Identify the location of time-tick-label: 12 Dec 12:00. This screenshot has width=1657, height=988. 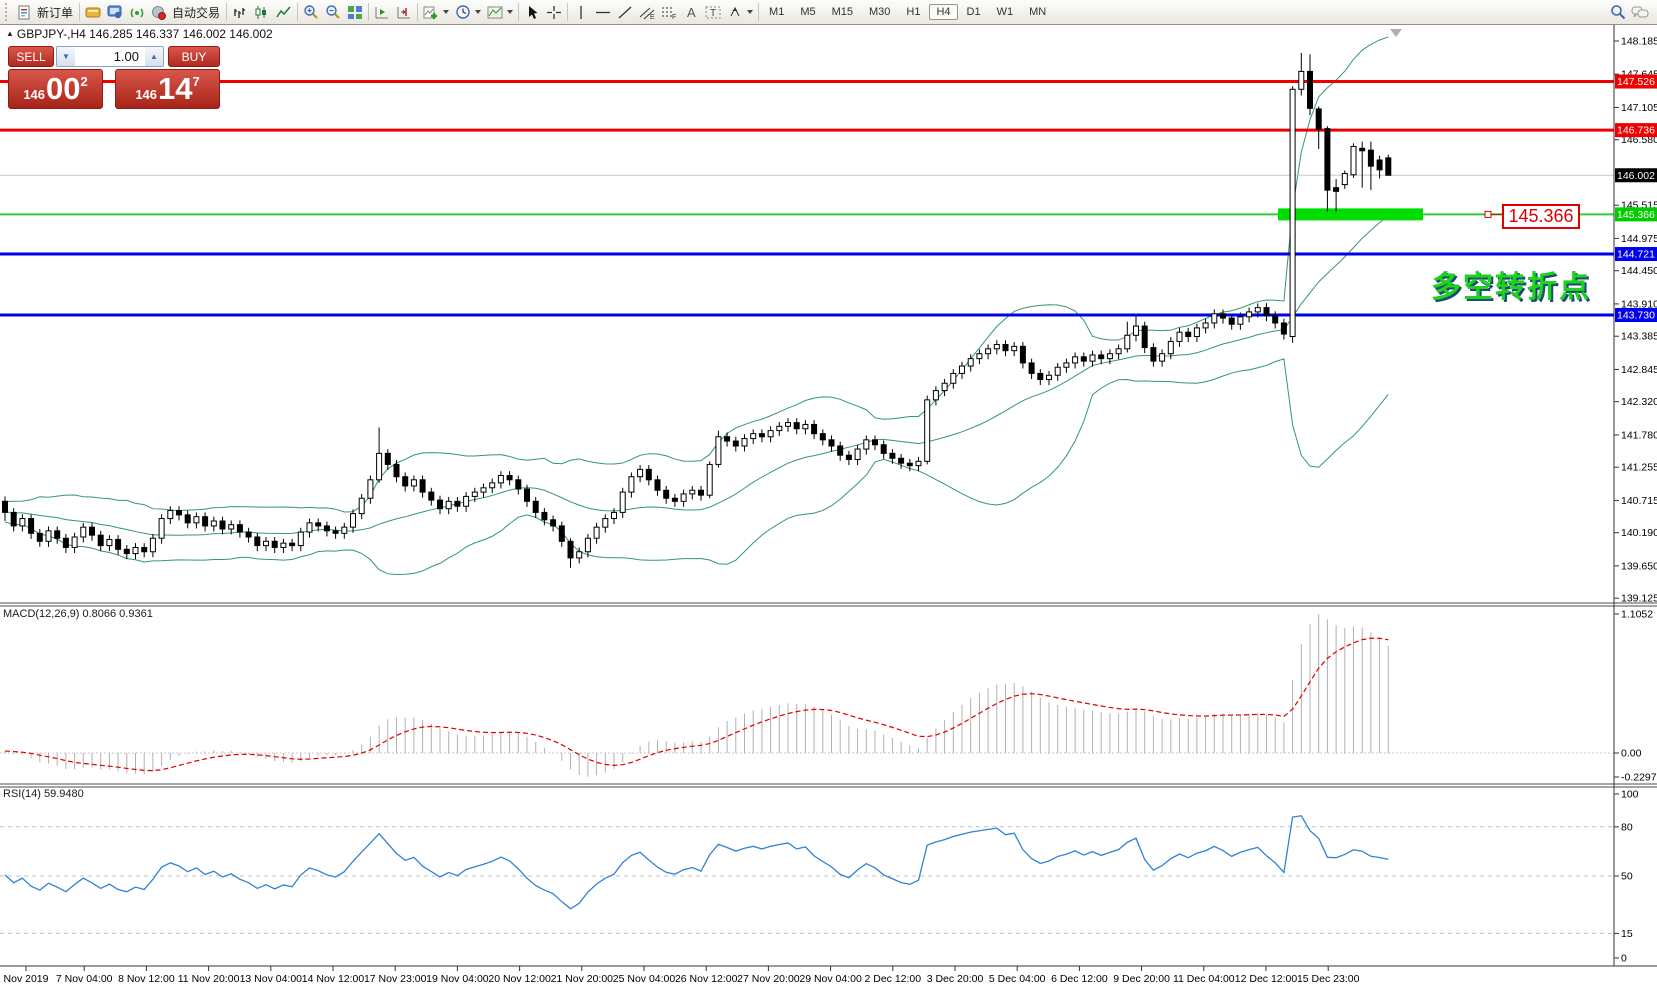
(1266, 979).